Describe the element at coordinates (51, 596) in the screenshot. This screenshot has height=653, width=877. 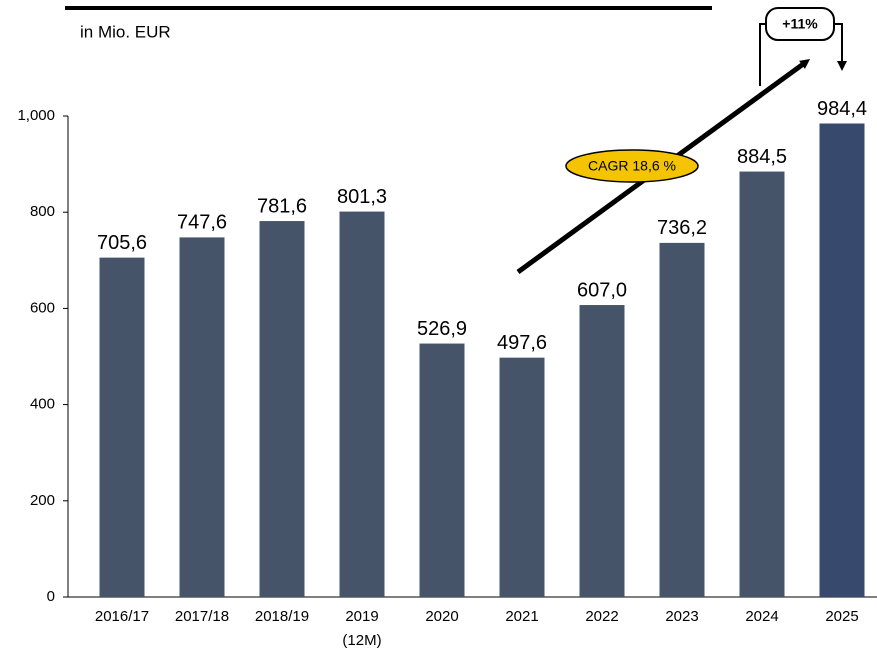
I see `y-tick-label: 0` at that location.